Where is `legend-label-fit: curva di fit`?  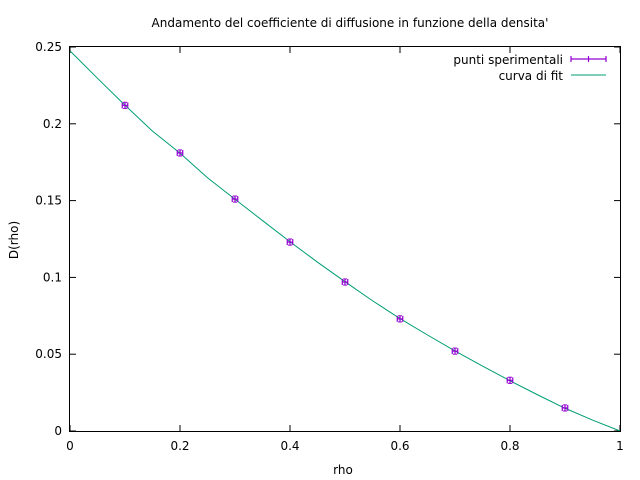
legend-label-fit: curva di fit is located at coordinates (531, 76).